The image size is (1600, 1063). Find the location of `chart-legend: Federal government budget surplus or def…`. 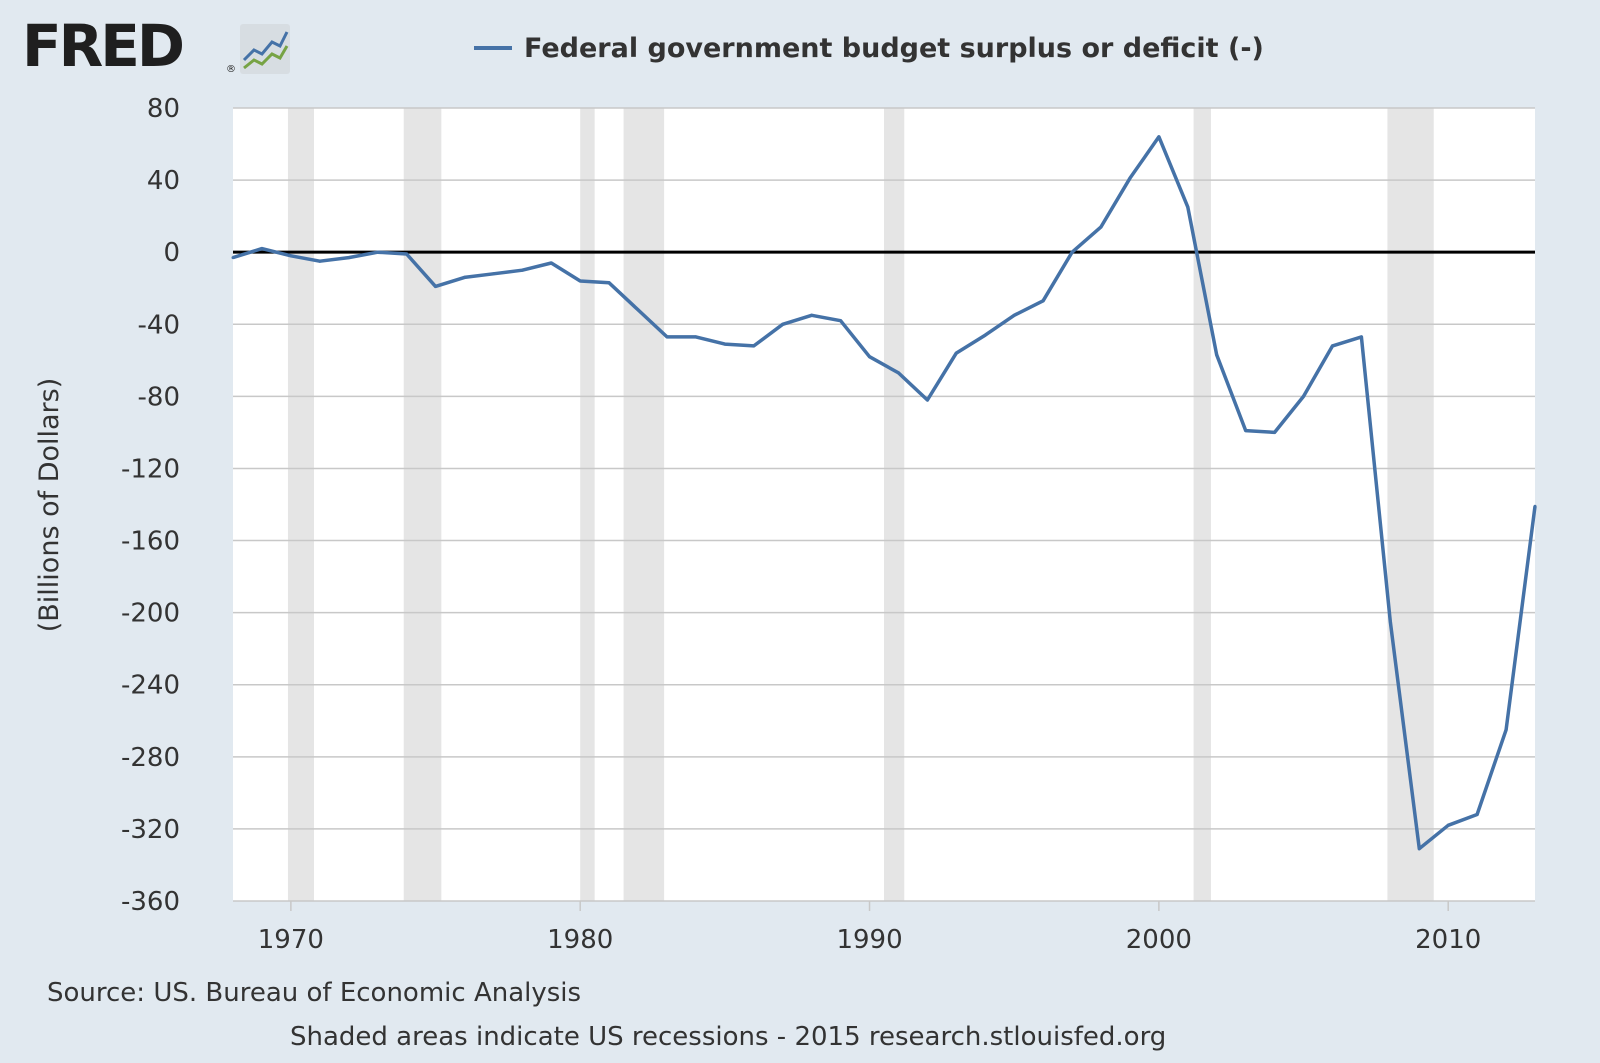

chart-legend: Federal government budget surplus or def… is located at coordinates (869, 48).